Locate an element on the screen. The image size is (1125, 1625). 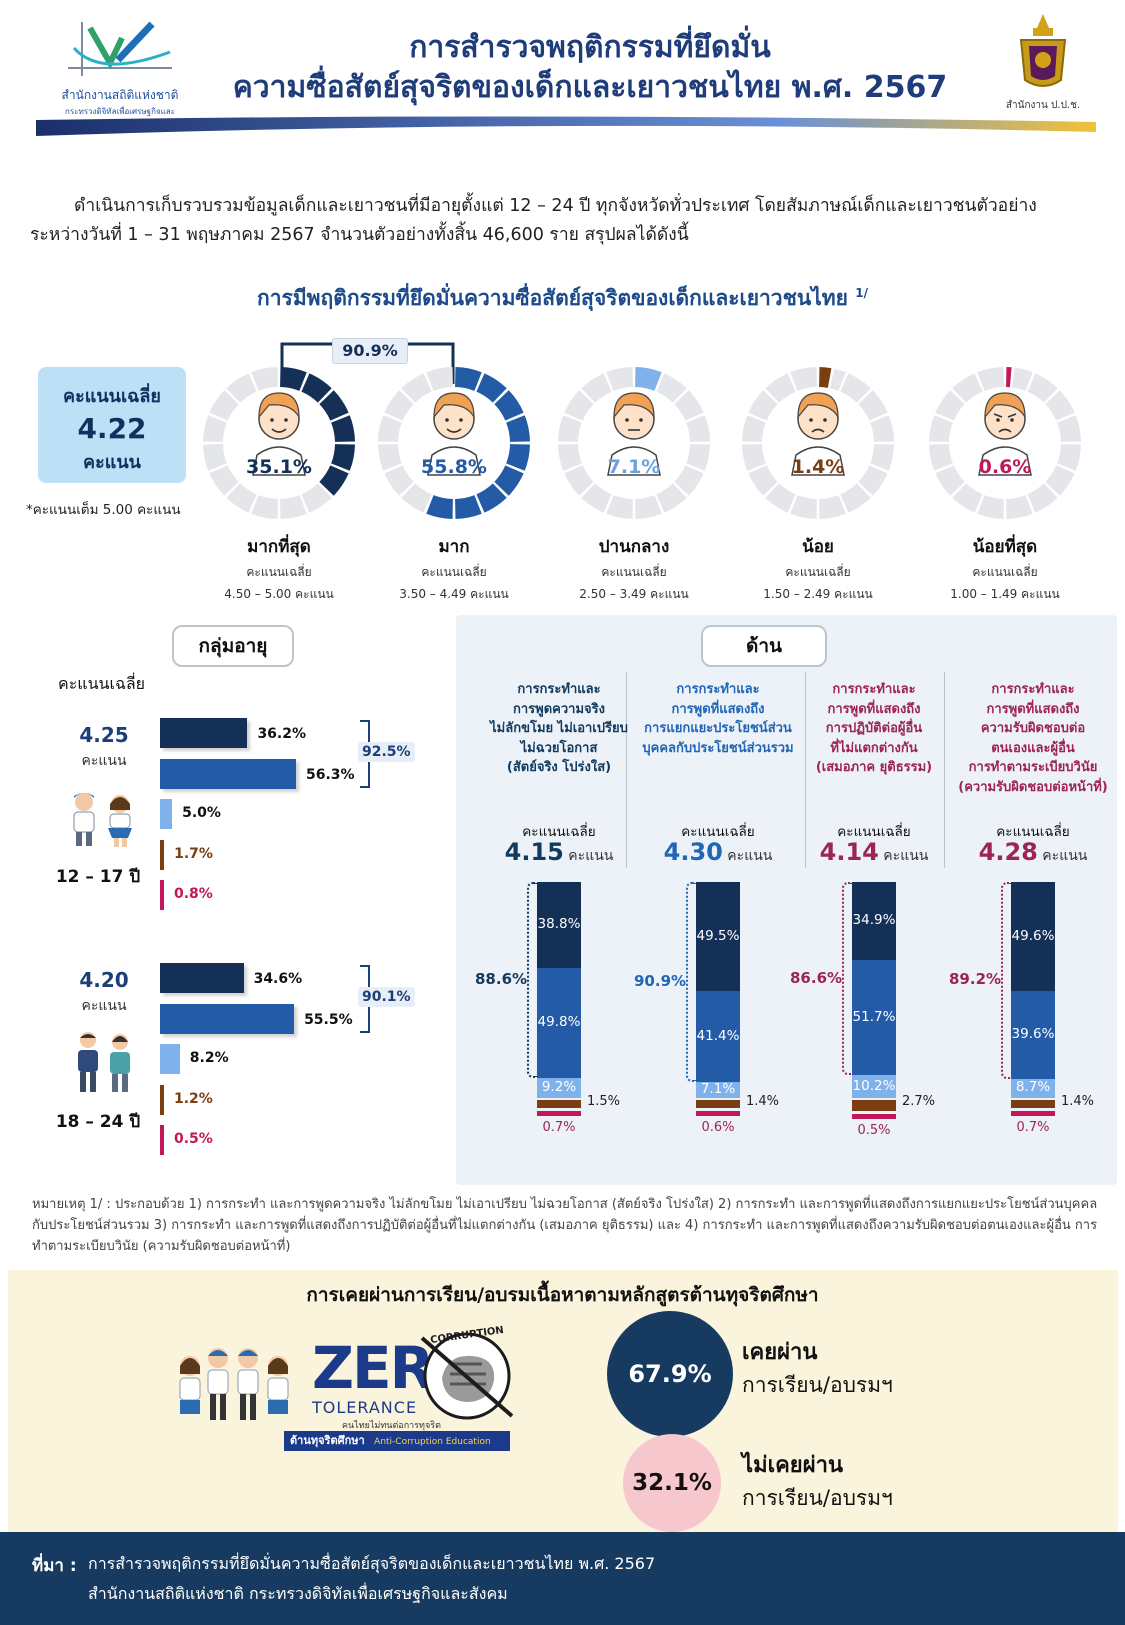
aspect-1-unit: คะแนน is located at coordinates (588, 856).